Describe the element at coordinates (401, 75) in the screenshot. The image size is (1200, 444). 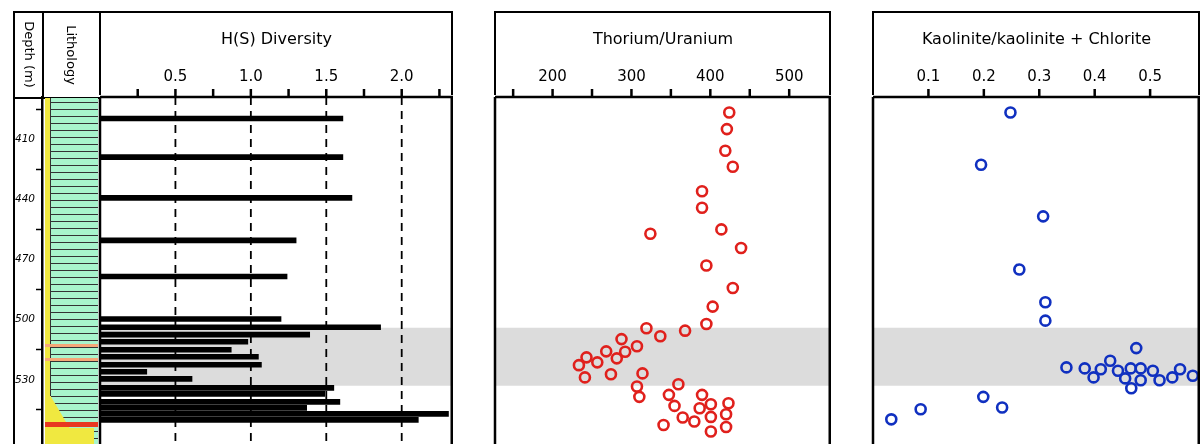
I see `x-tick-label: 2.0` at that location.